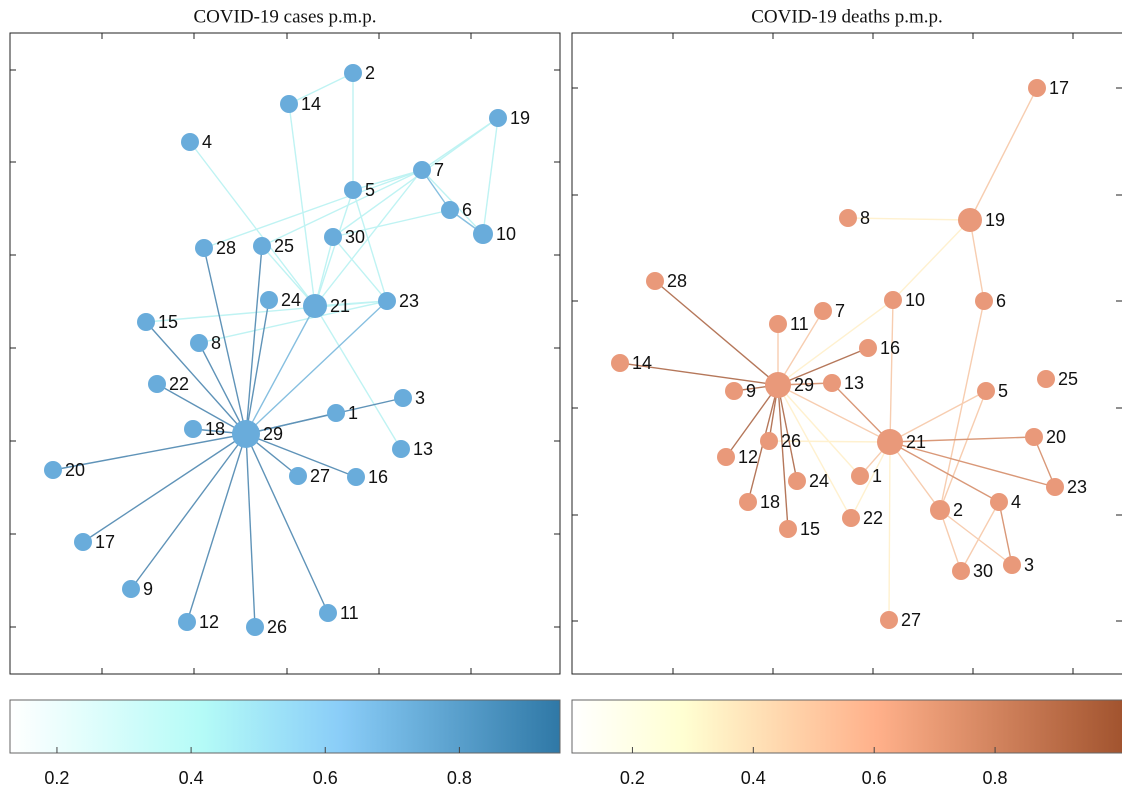  Describe the element at coordinates (370, 190) in the screenshot. I see `node-label: 5` at that location.